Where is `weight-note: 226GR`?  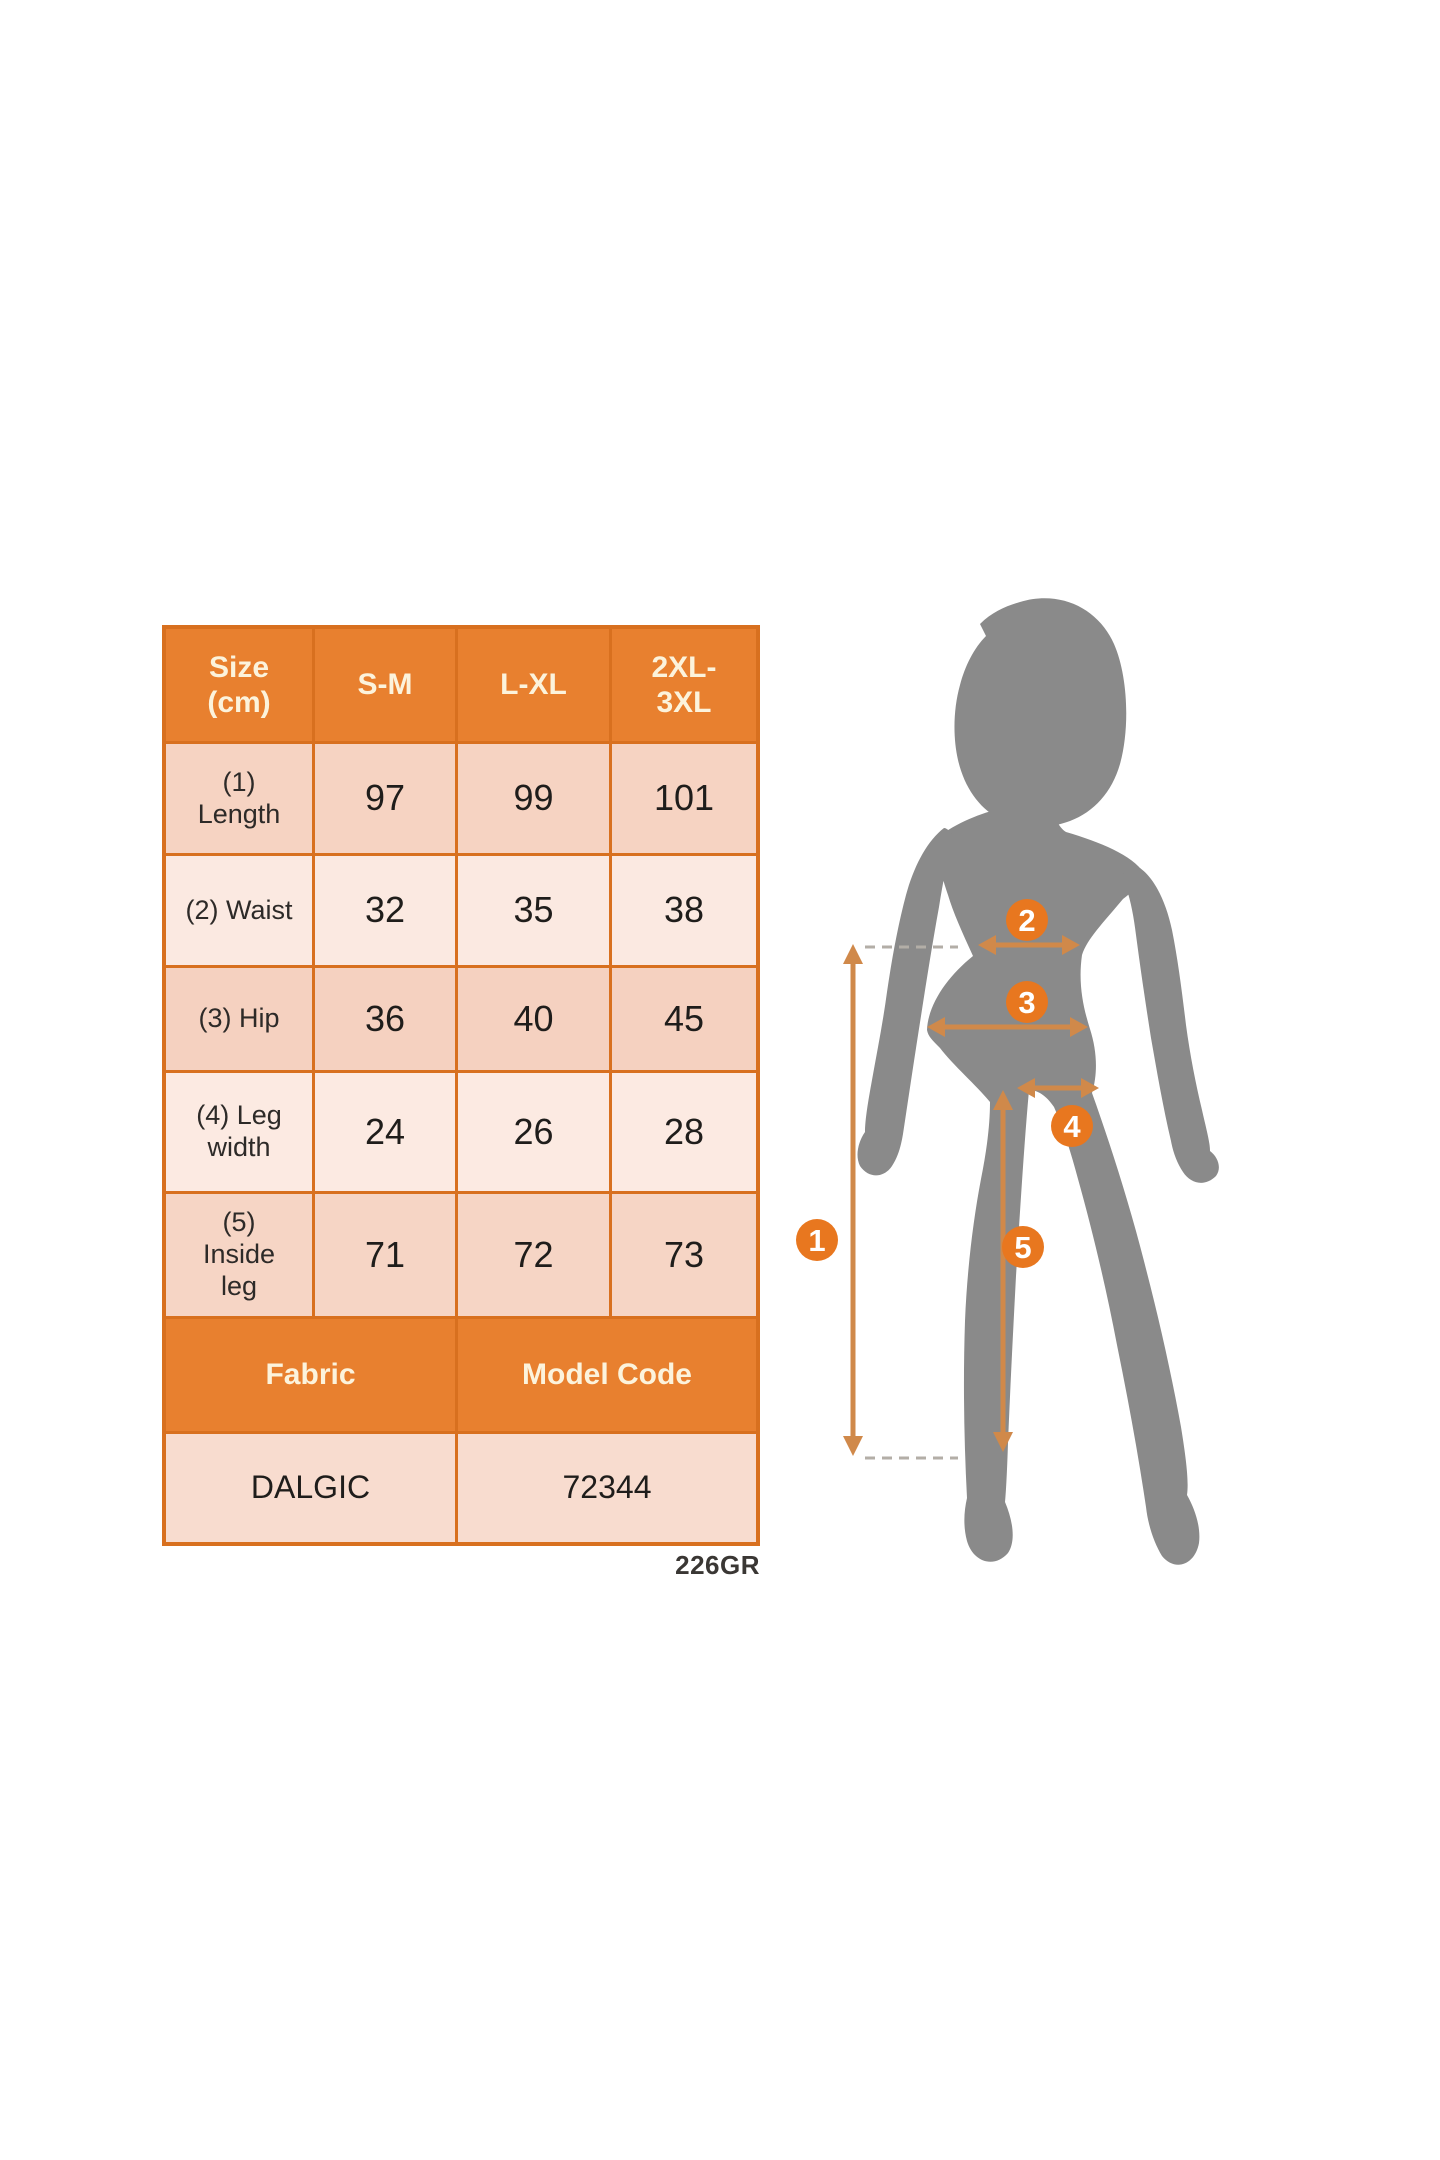
weight-note: 226GR is located at coordinates (717, 1565).